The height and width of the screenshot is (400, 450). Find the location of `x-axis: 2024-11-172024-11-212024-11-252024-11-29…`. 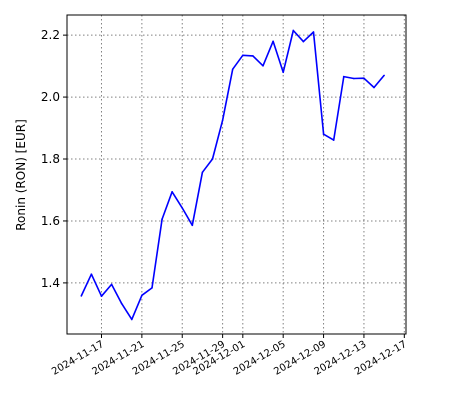

x-axis: 2024-11-172024-11-212024-11-252024-11-29… is located at coordinates (229, 356).